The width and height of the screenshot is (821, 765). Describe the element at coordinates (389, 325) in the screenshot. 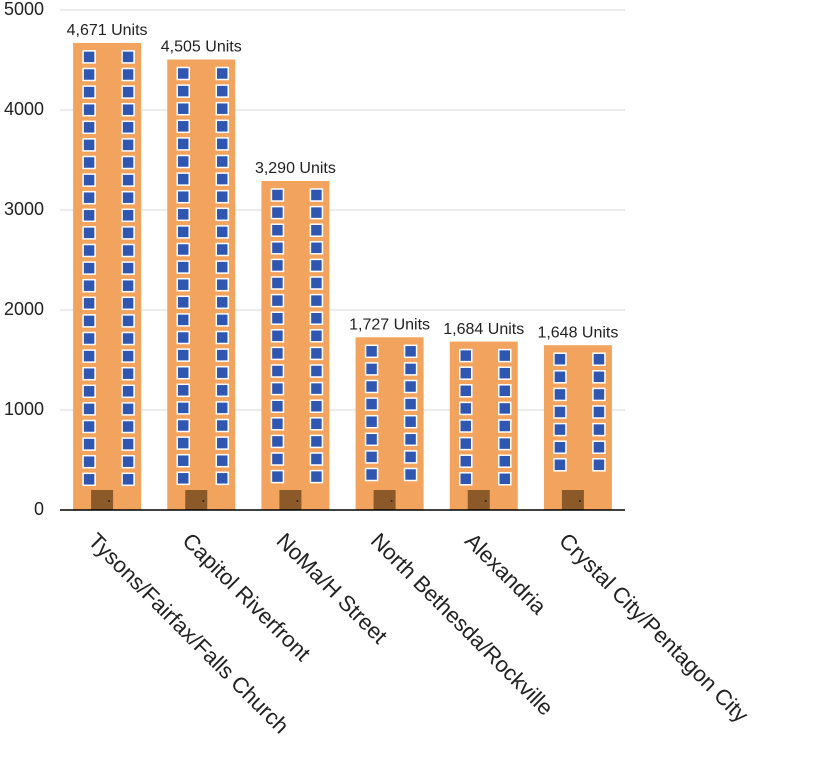

I see `value-label: 1,727 Units` at that location.